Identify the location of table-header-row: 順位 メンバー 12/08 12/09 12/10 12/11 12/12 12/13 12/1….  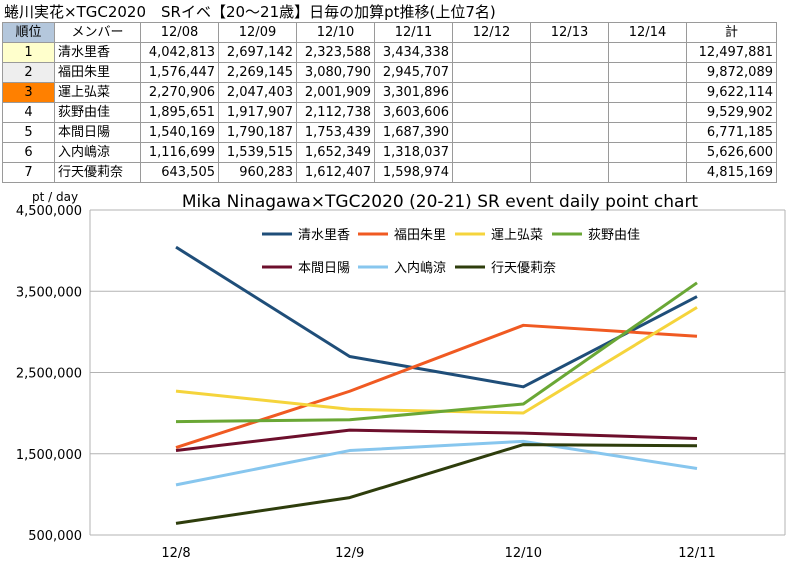
(389, 32).